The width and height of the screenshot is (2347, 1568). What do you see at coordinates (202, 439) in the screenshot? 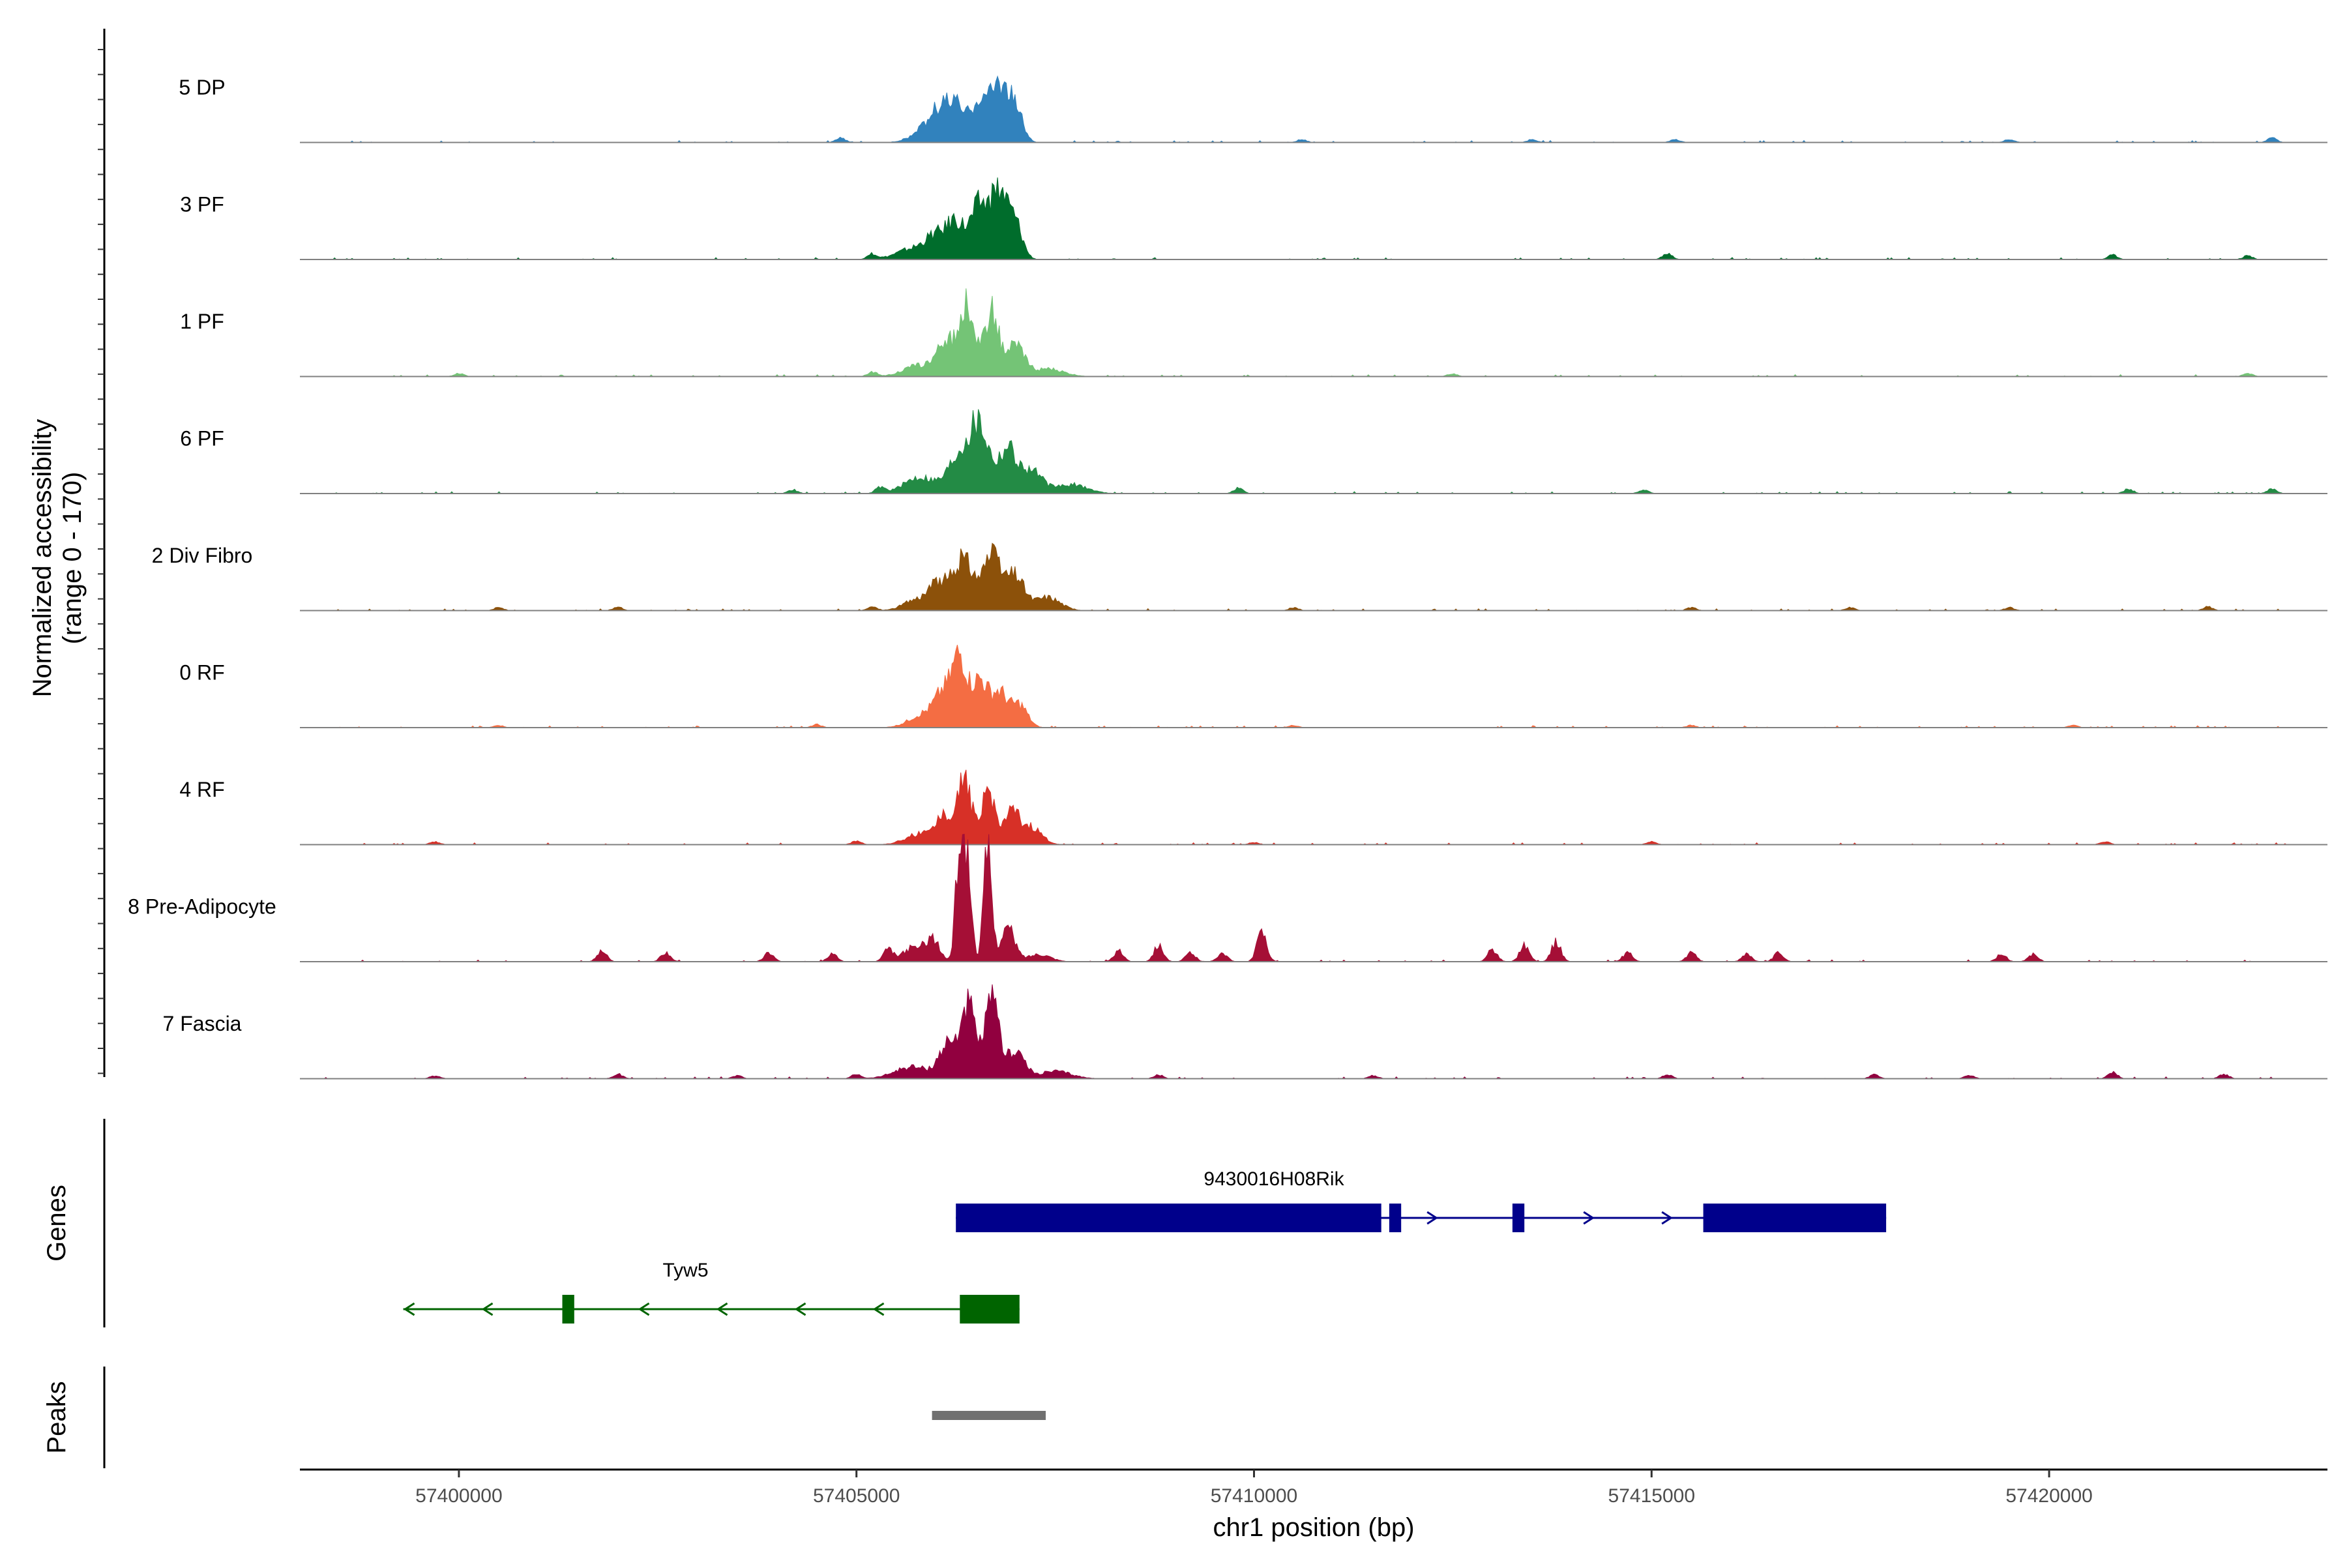
I see `track-label: 6 PF` at bounding box center [202, 439].